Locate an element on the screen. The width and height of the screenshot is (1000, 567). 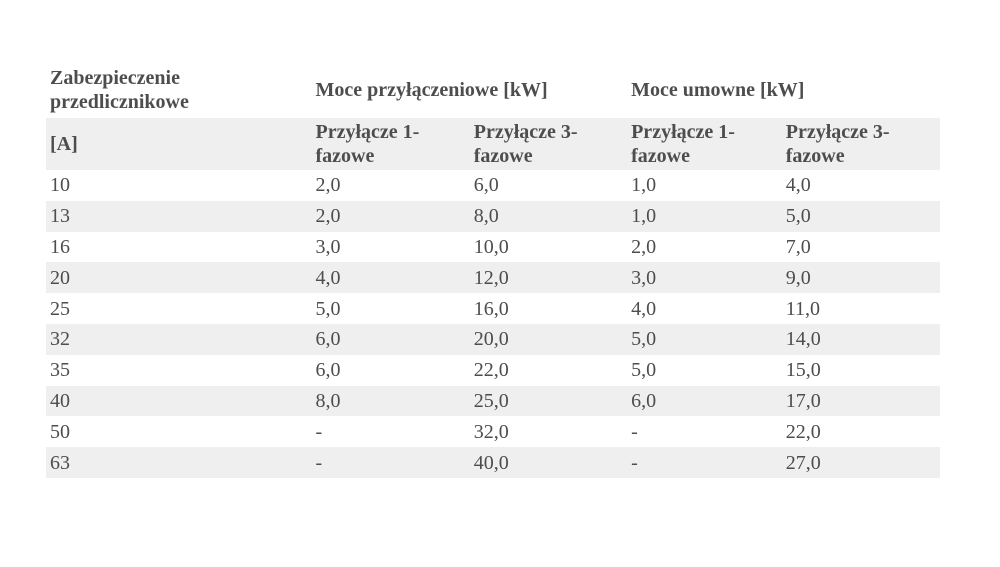
cell-fuse-rating: 20 is located at coordinates (179, 278).